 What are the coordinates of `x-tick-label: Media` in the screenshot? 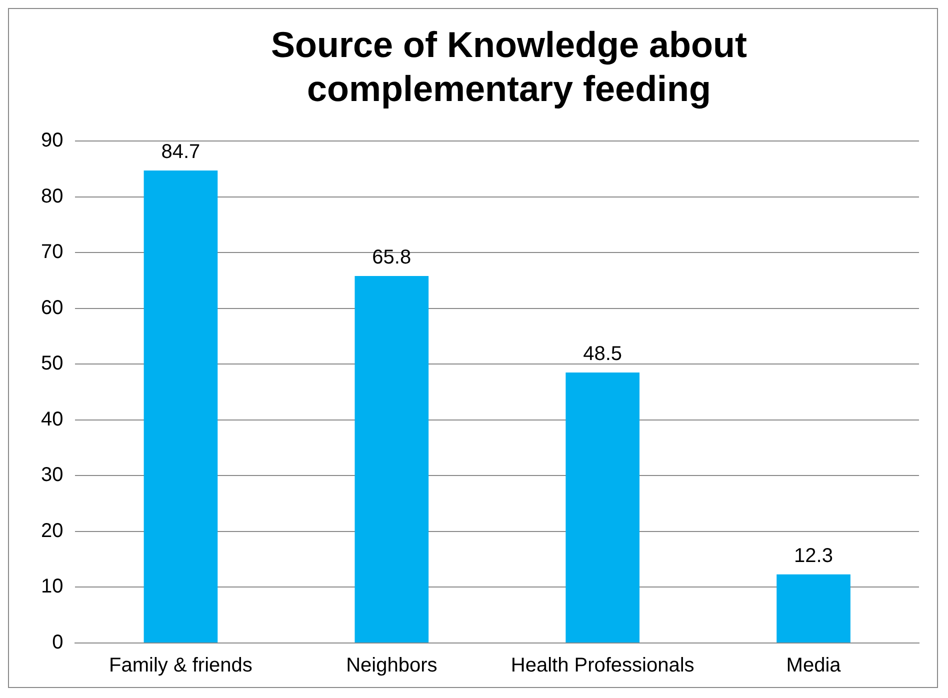 It's located at (814, 665).